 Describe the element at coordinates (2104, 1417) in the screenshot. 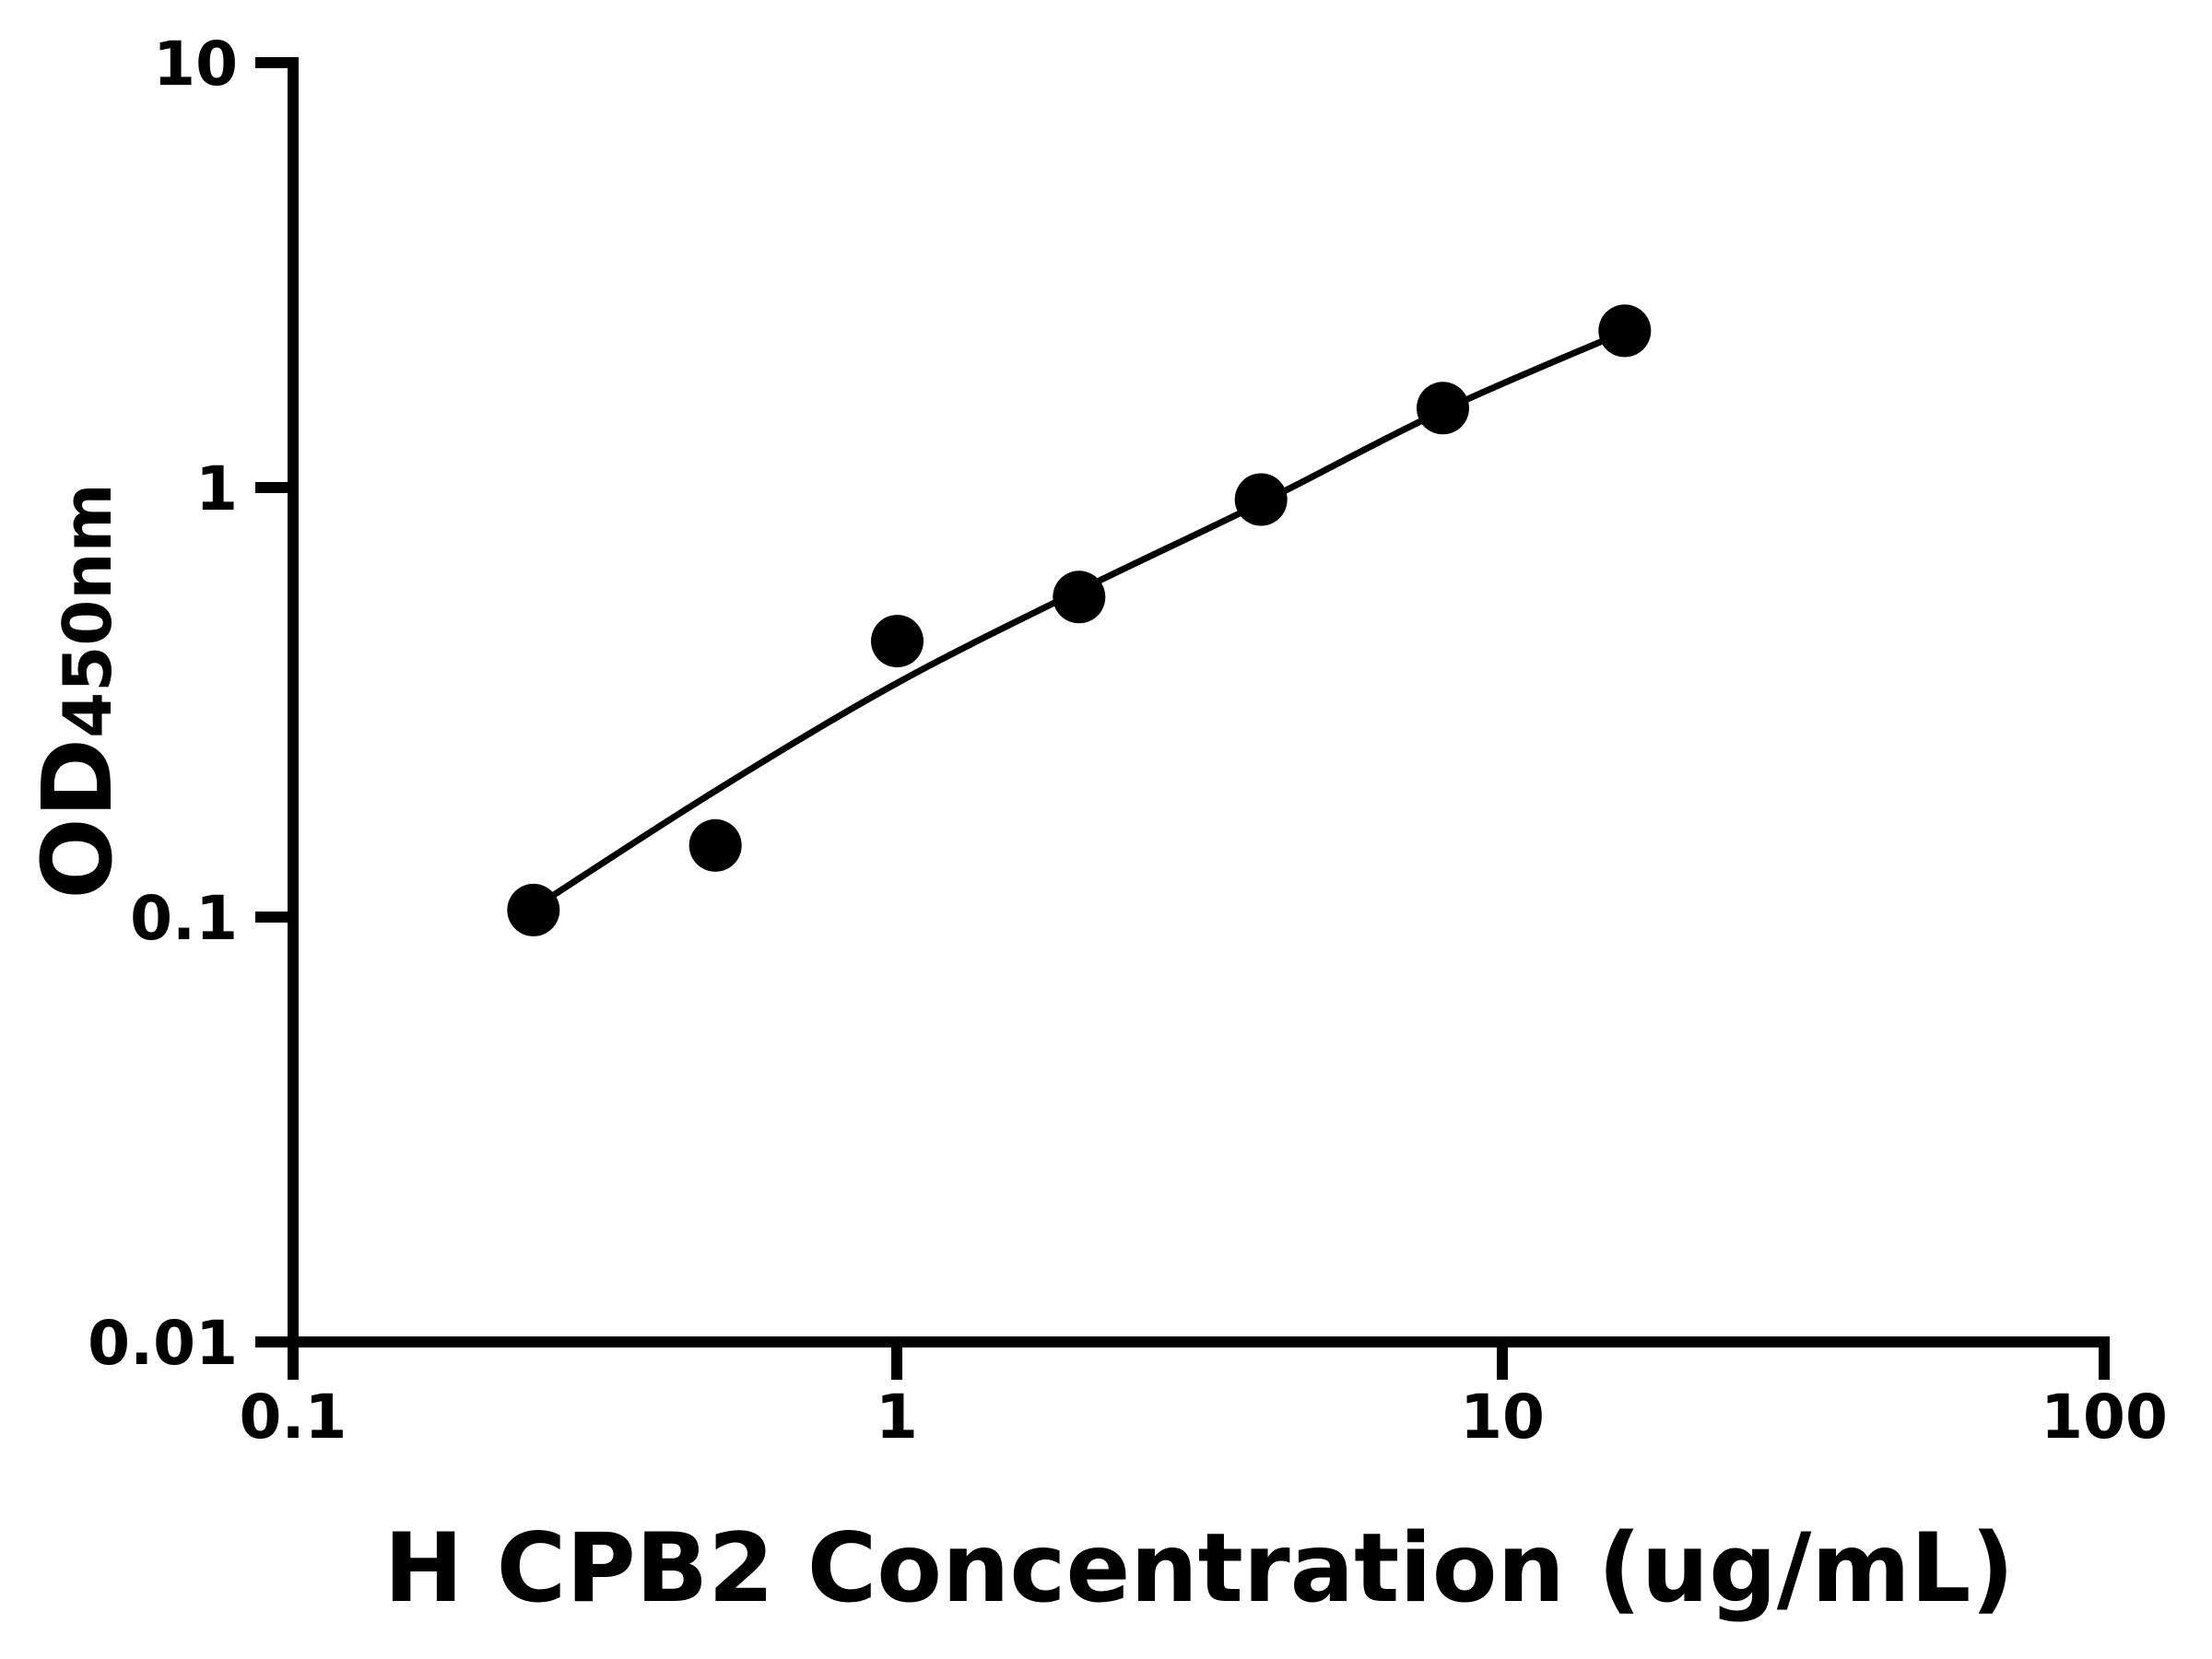

I see `x-tick-label-100: 100` at that location.